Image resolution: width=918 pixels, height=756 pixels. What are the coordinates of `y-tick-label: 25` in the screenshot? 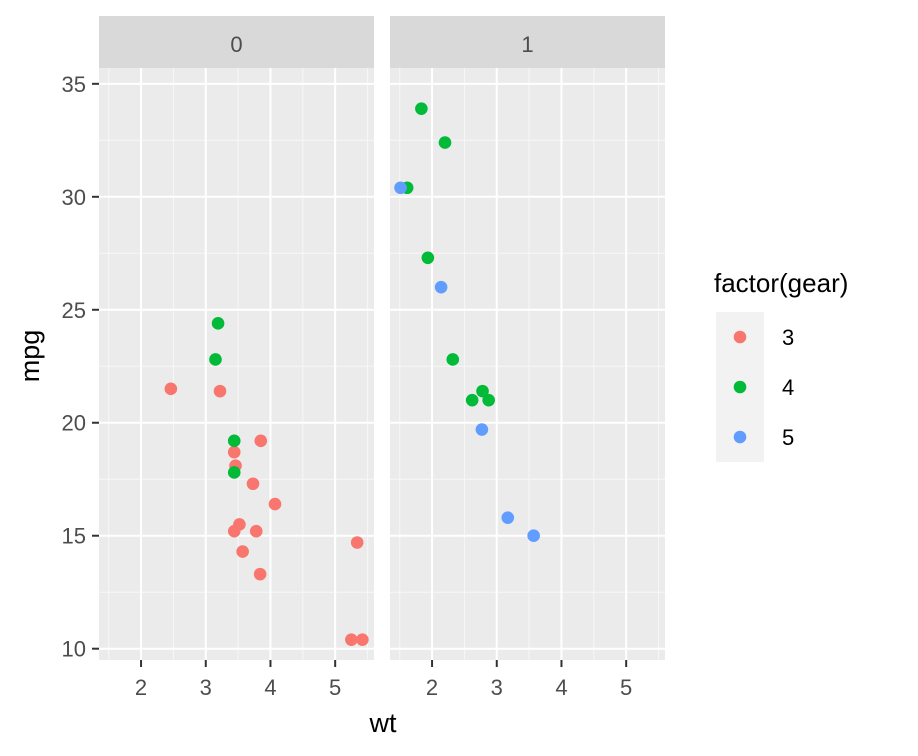 It's located at (74, 310).